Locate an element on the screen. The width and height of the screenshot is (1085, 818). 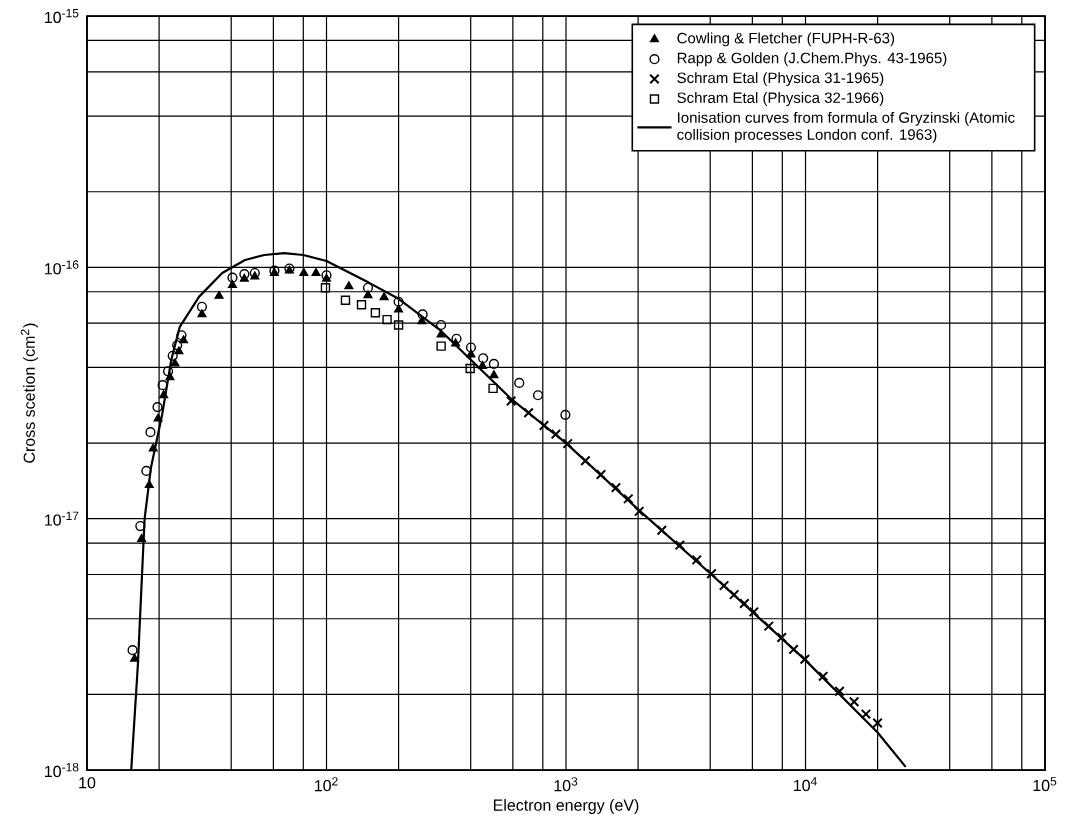
y-axis-title: Cross scetion (cm$^{2}$) is located at coordinates (29, 393).